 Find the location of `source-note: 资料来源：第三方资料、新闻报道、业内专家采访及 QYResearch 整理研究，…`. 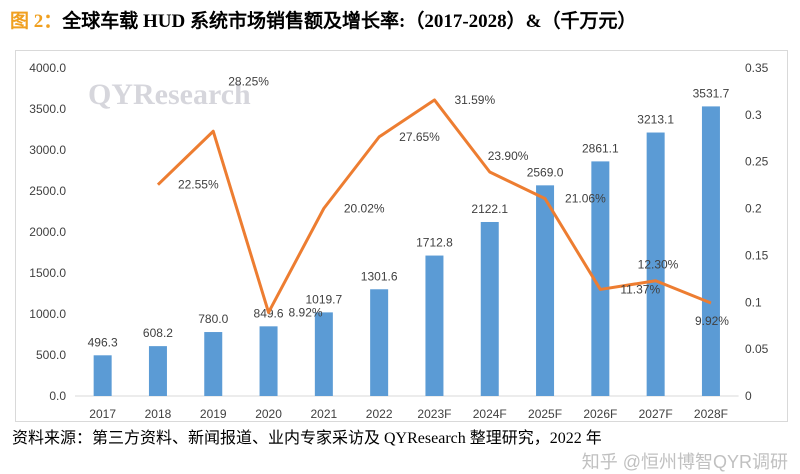

source-note: 资料来源：第三方资料、新闻报道、业内专家采访及 QYResearch 整理研究，… is located at coordinates (307, 438).